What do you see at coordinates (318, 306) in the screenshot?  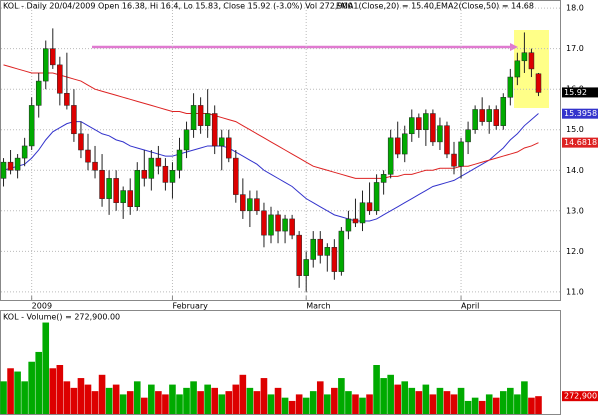 I see `x-tick-label: March` at bounding box center [318, 306].